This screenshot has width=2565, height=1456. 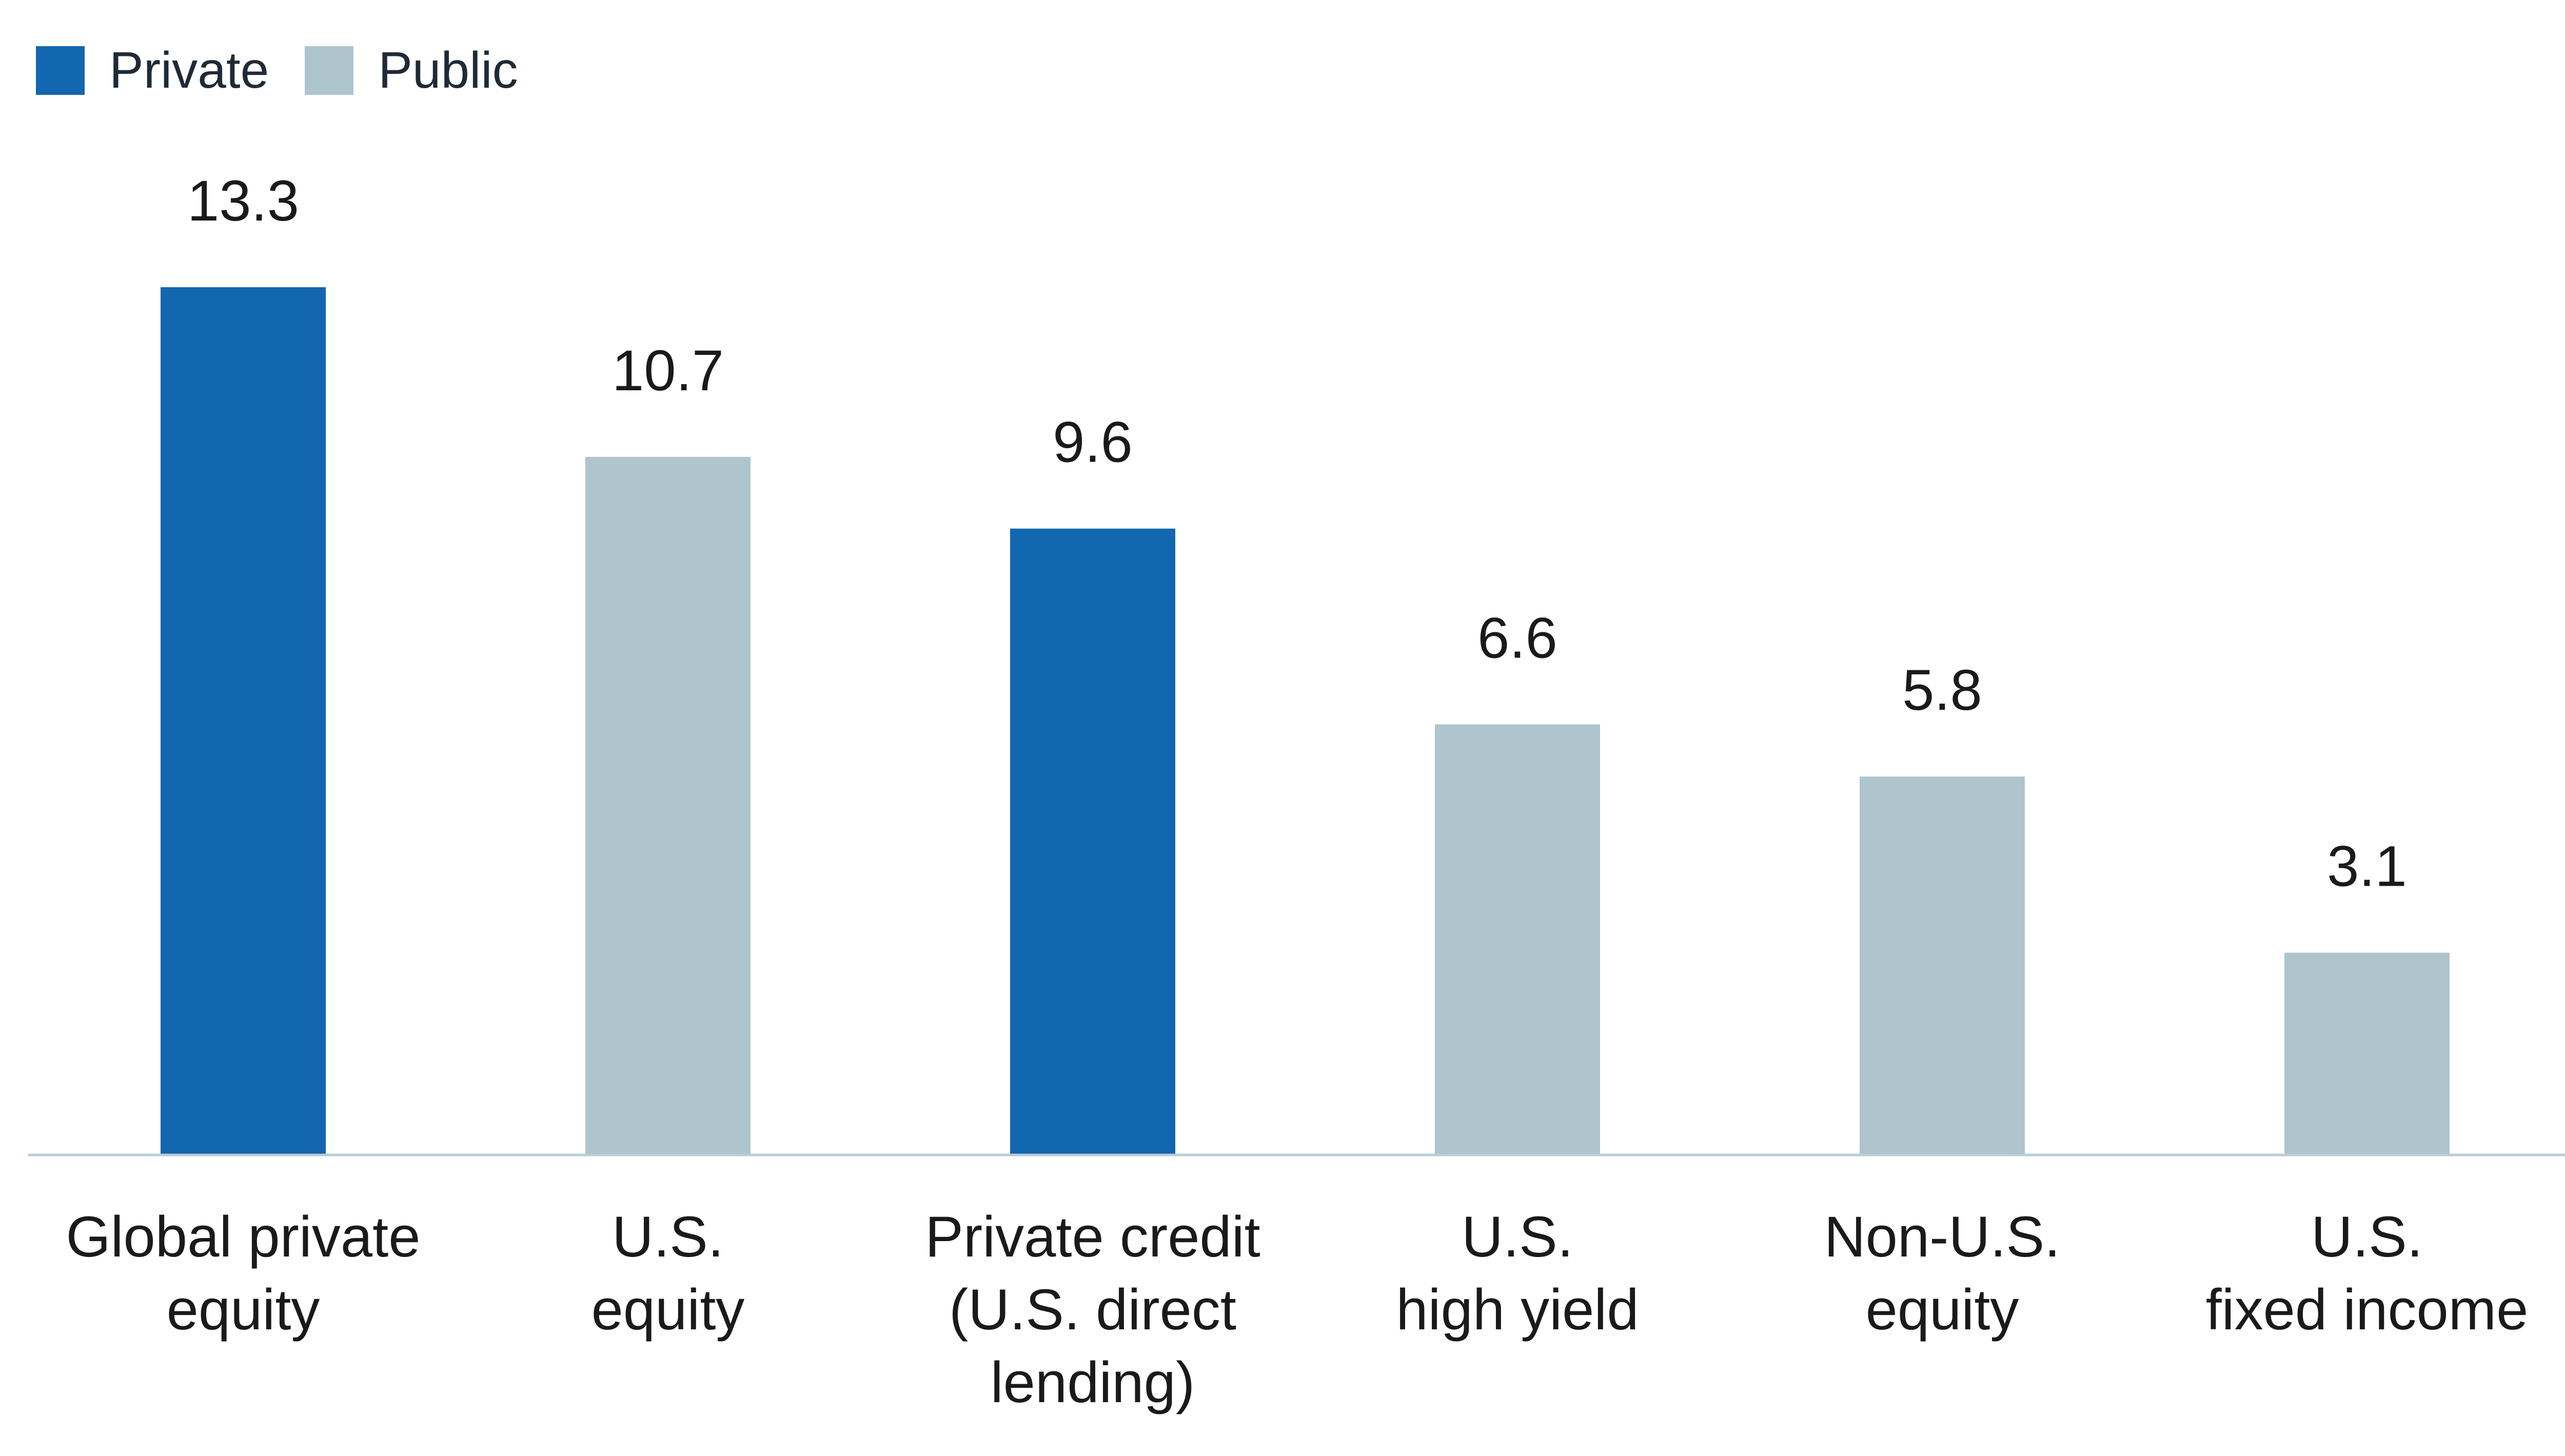 What do you see at coordinates (2367, 1274) in the screenshot?
I see `category-label-5: U.S. fixed income` at bounding box center [2367, 1274].